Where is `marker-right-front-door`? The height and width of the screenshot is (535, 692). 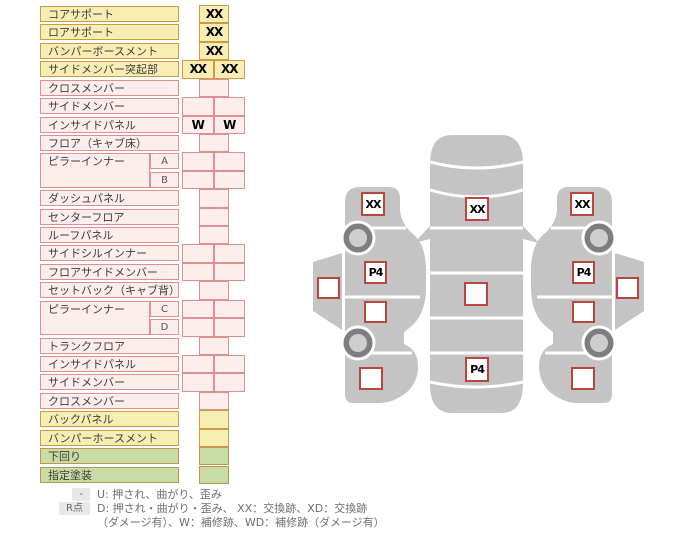 marker-right-front-door is located at coordinates (627, 288).